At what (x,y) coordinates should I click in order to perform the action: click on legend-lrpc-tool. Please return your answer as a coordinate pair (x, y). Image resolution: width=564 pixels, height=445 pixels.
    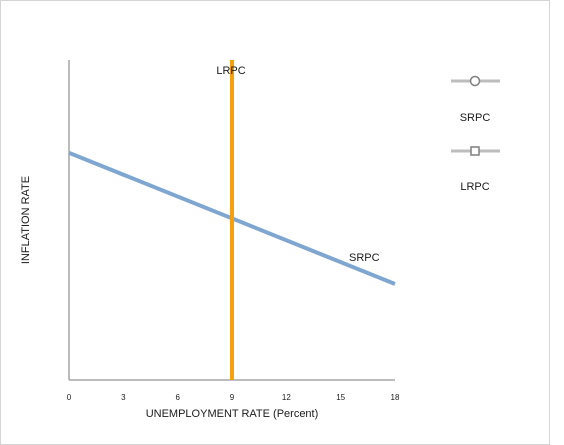
    Looking at the image, I should click on (475, 151).